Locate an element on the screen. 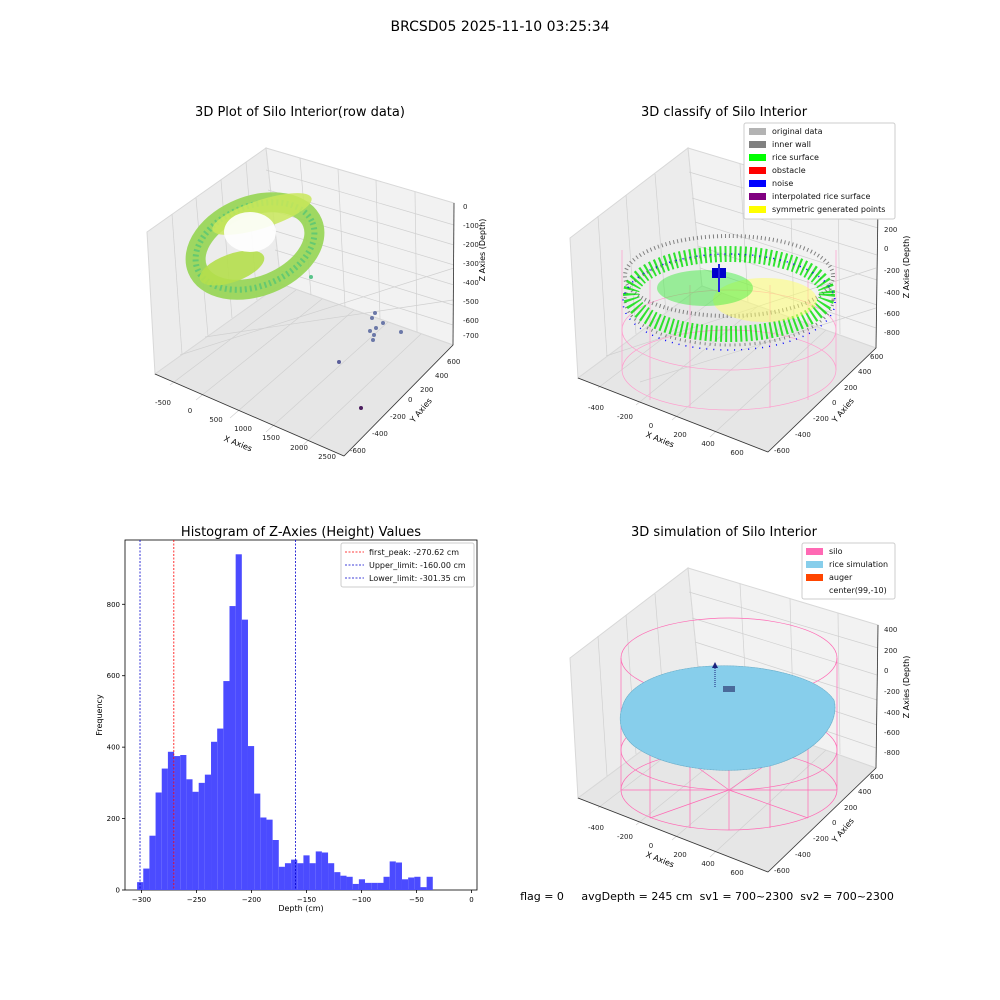 This screenshot has height=1000, width=1000. raw-xtick: 500 is located at coordinates (215, 420).